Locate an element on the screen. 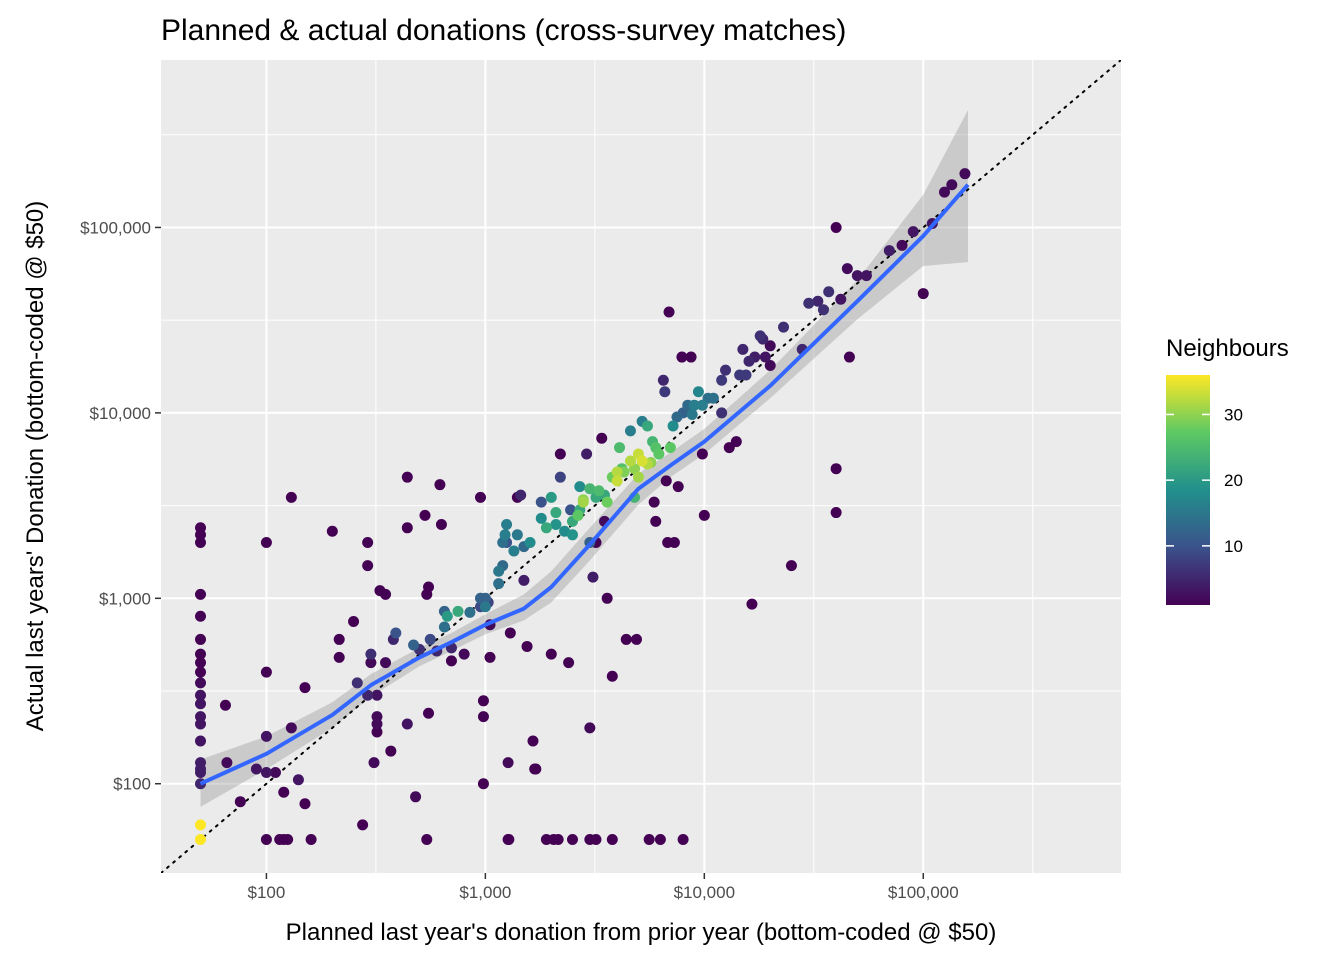  x-axis: $100 $1,000 $10,000 $100,000 is located at coordinates (603, 887).